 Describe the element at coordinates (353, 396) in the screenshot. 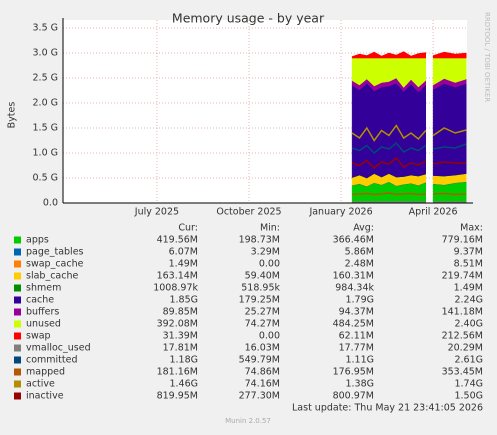

I see `legend-stat: 800.97M` at that location.